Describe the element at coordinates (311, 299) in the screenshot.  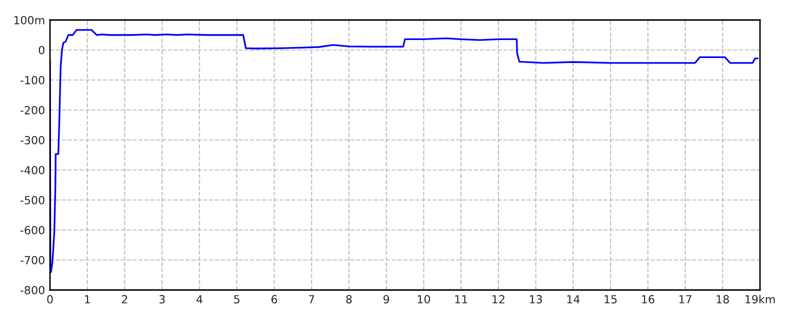
I see `x-tick-label: 7` at that location.